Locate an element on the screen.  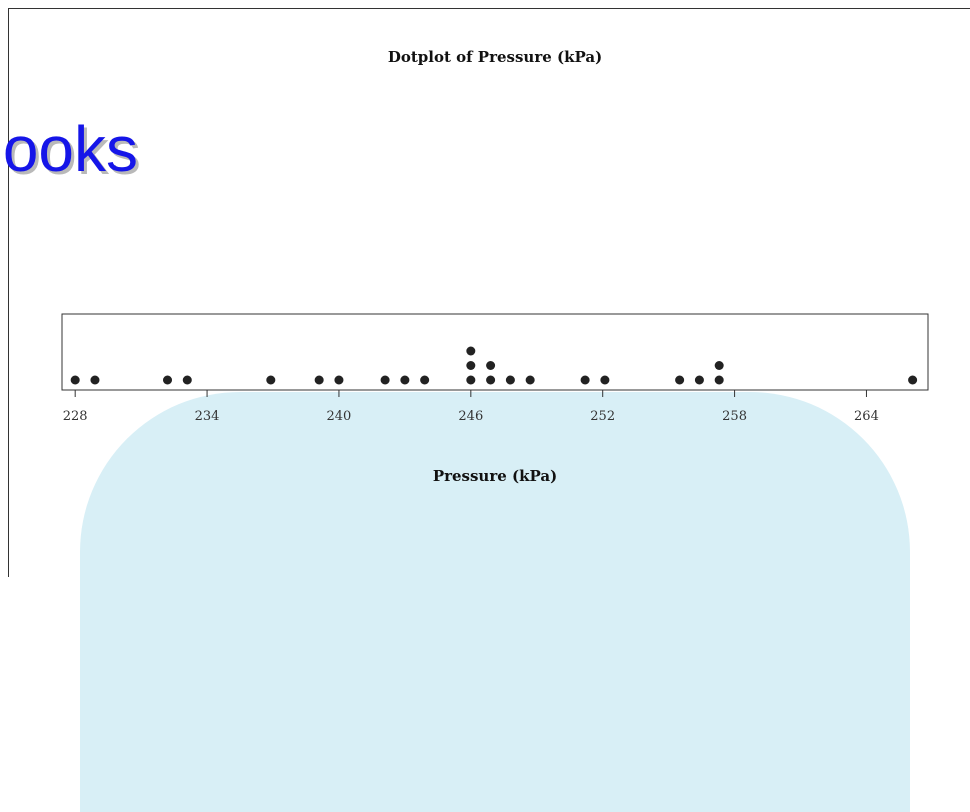
x-axis: 228 234 240 246 252 258 264 is located at coordinates (471, 407).